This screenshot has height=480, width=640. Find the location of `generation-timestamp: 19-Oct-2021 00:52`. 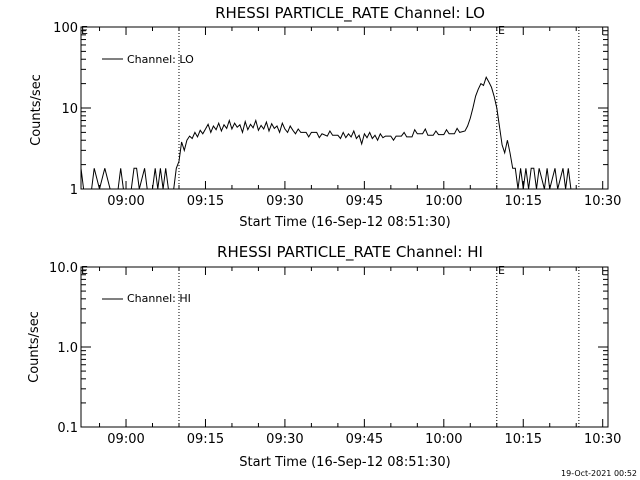

generation-timestamp: 19-Oct-2021 00:52 is located at coordinates (599, 473).